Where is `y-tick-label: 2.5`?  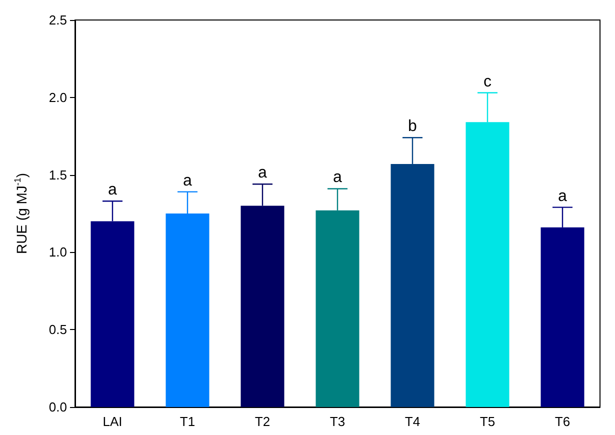
y-tick-label: 2.5 is located at coordinates (57, 20).